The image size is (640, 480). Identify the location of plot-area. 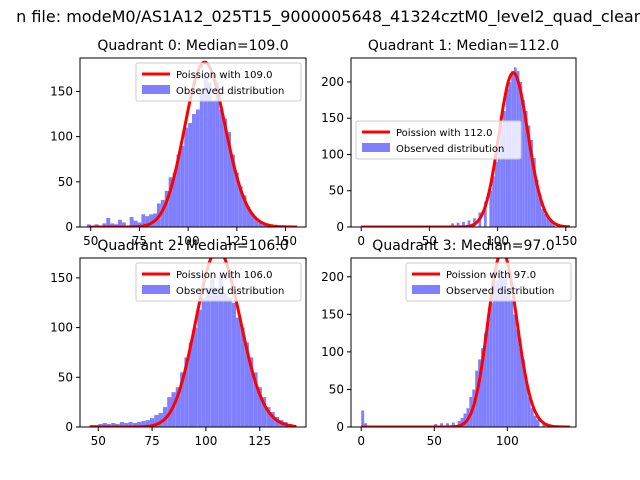
(466, 342).